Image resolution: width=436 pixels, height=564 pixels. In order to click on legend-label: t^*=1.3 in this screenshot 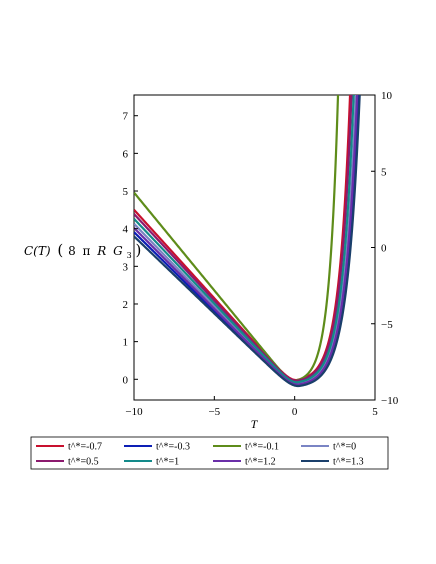, I will do `click(348, 462)`.